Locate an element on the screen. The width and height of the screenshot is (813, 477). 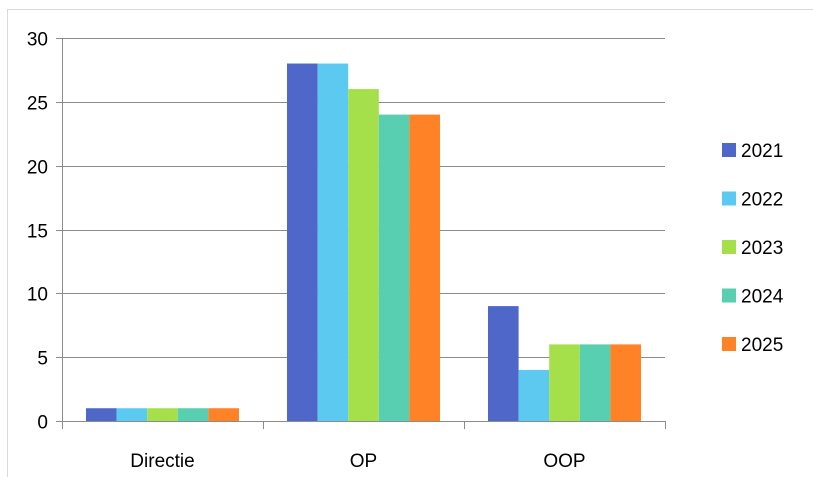
bar-2024-OP is located at coordinates (394, 267).